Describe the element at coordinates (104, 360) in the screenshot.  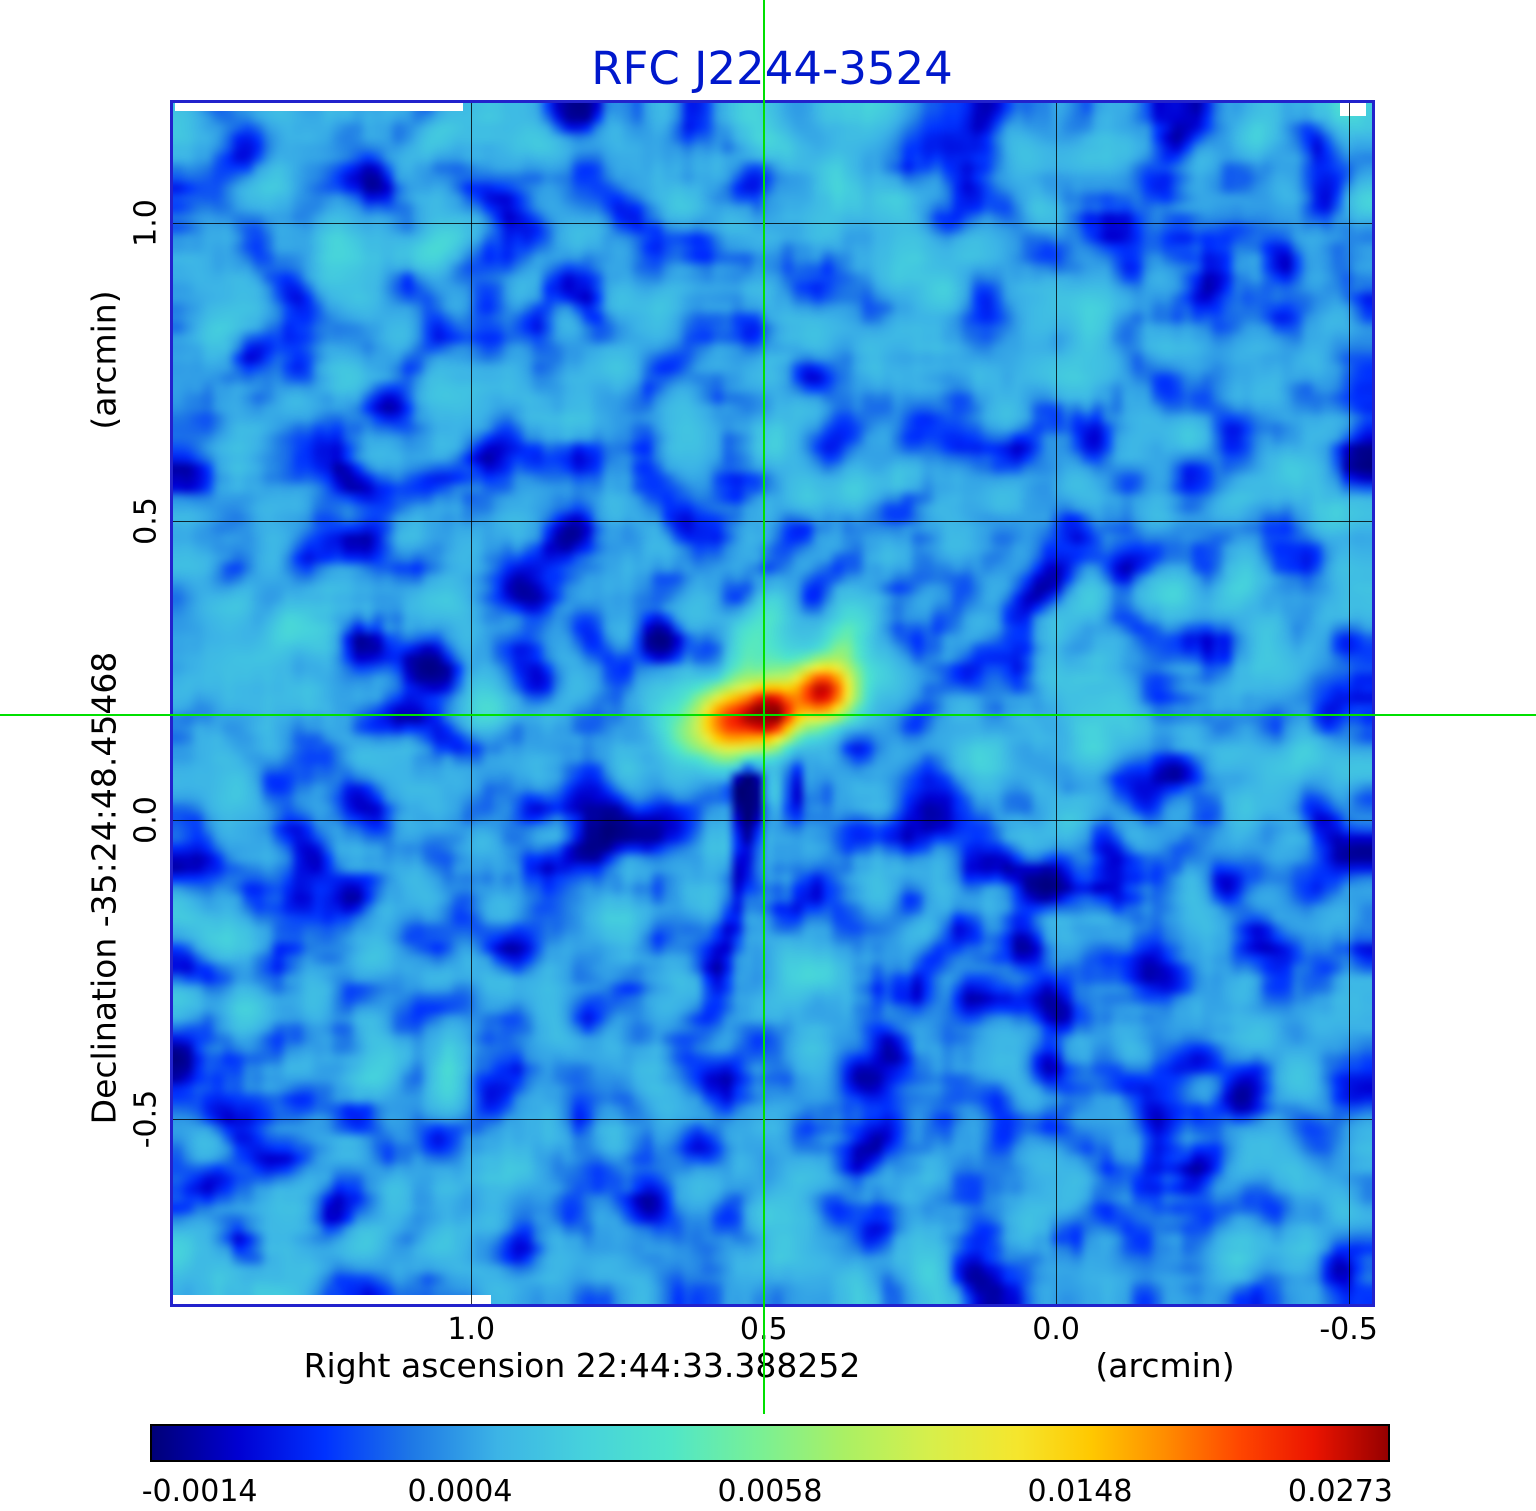
I see `y-axis-unit: (arcmin)` at that location.